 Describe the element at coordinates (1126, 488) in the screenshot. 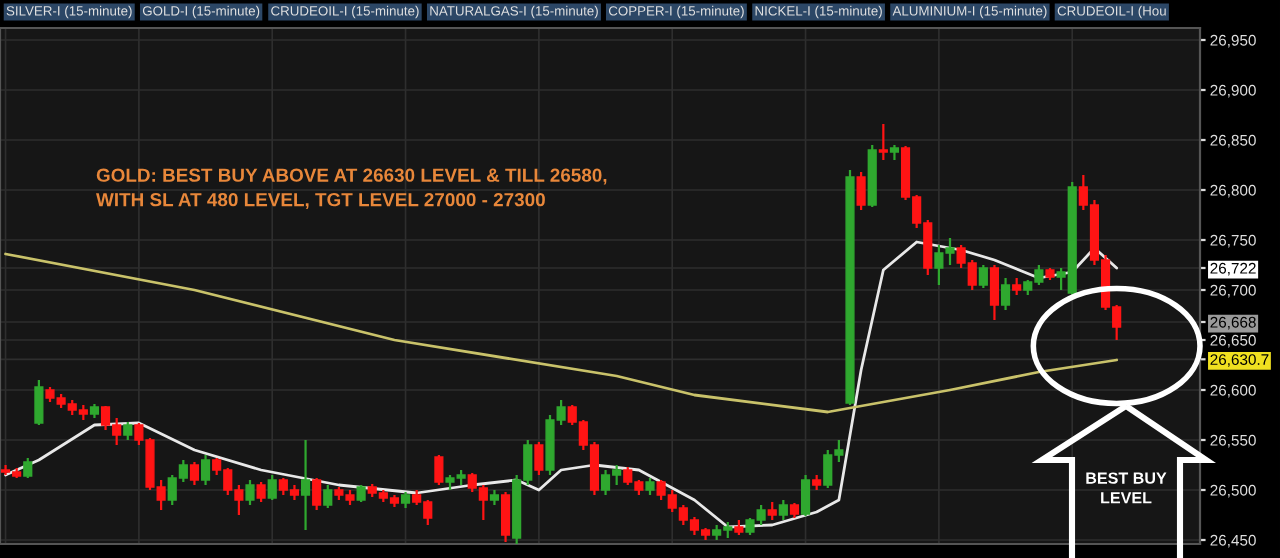

I see `annotation: BEST BUY LEVEL` at that location.